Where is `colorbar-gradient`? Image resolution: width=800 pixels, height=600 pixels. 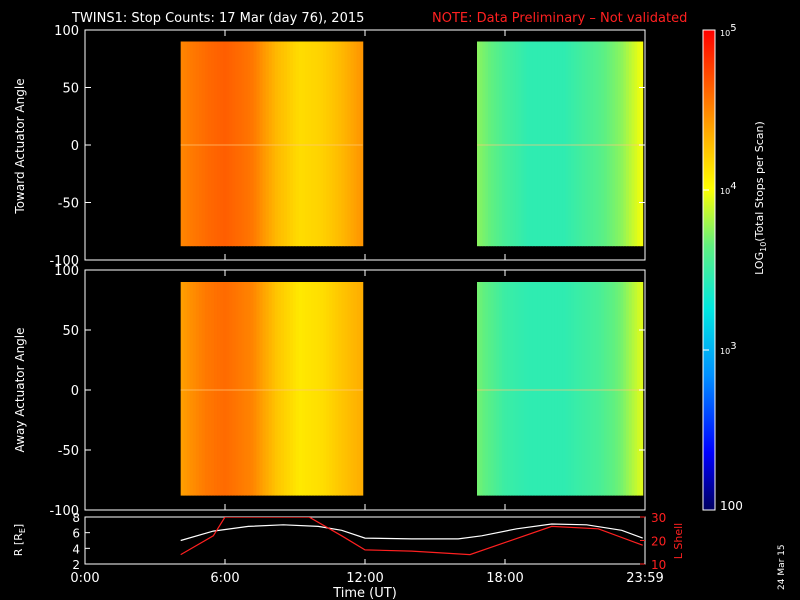
colorbar-gradient is located at coordinates (709, 270).